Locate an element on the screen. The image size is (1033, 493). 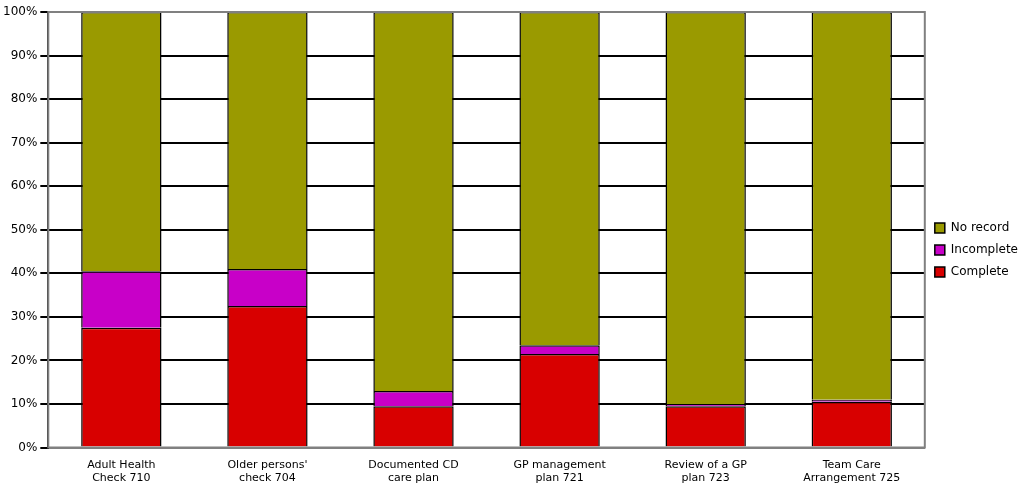
y-tick-label: 100% is located at coordinates (20, 11).